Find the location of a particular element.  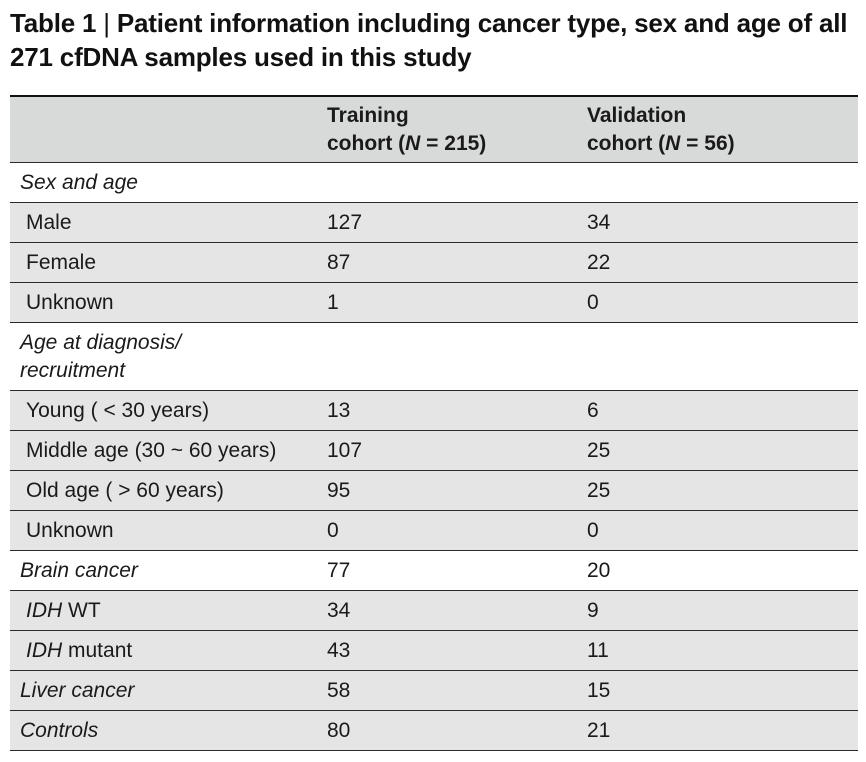

row-label: IDH WT is located at coordinates (167, 611).